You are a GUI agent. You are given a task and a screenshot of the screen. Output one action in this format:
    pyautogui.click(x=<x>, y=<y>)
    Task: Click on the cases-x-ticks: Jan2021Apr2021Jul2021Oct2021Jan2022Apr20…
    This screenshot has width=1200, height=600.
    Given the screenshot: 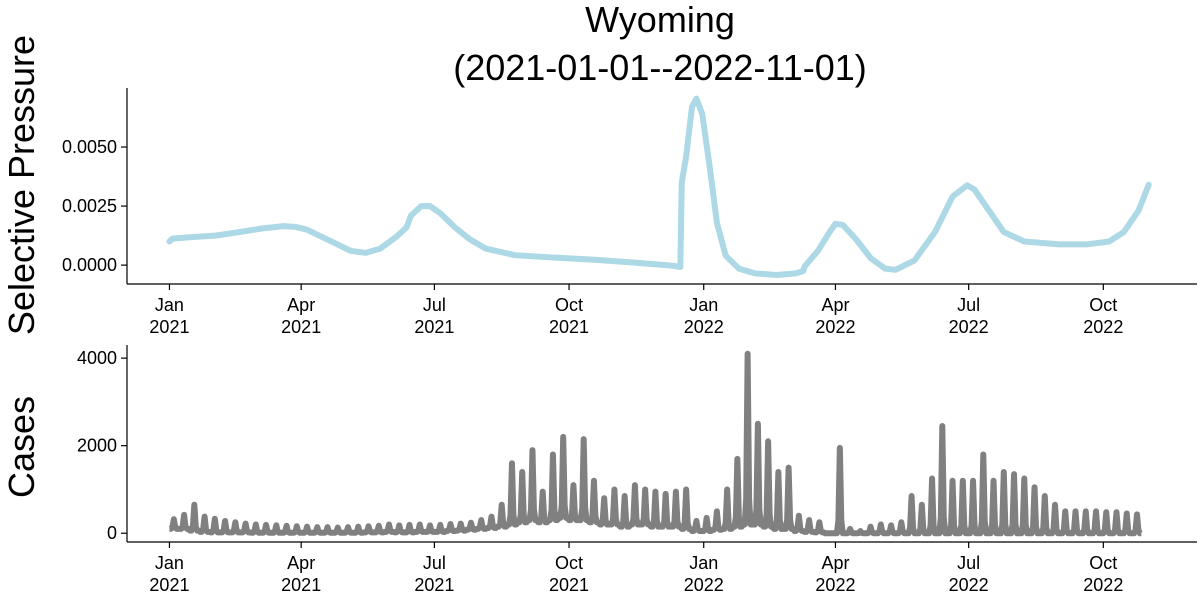 What is the action you would take?
    pyautogui.click(x=636, y=568)
    